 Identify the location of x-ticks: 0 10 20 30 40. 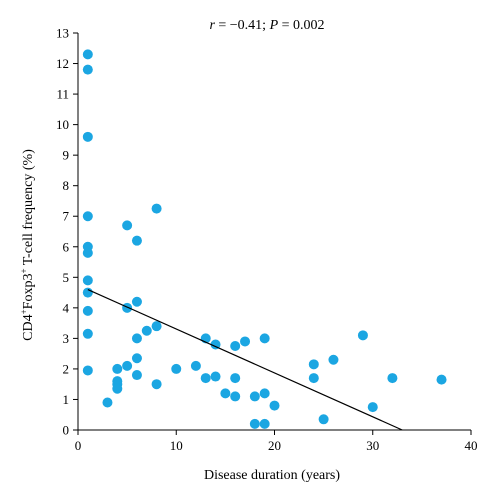
(276, 441).